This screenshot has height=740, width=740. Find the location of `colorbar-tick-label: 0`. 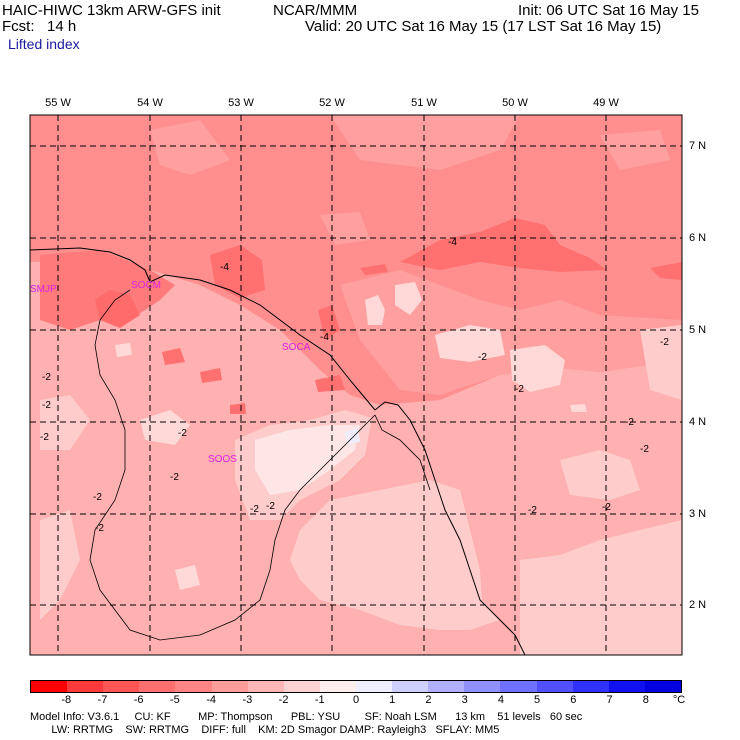

colorbar-tick-label: 0 is located at coordinates (356, 700).